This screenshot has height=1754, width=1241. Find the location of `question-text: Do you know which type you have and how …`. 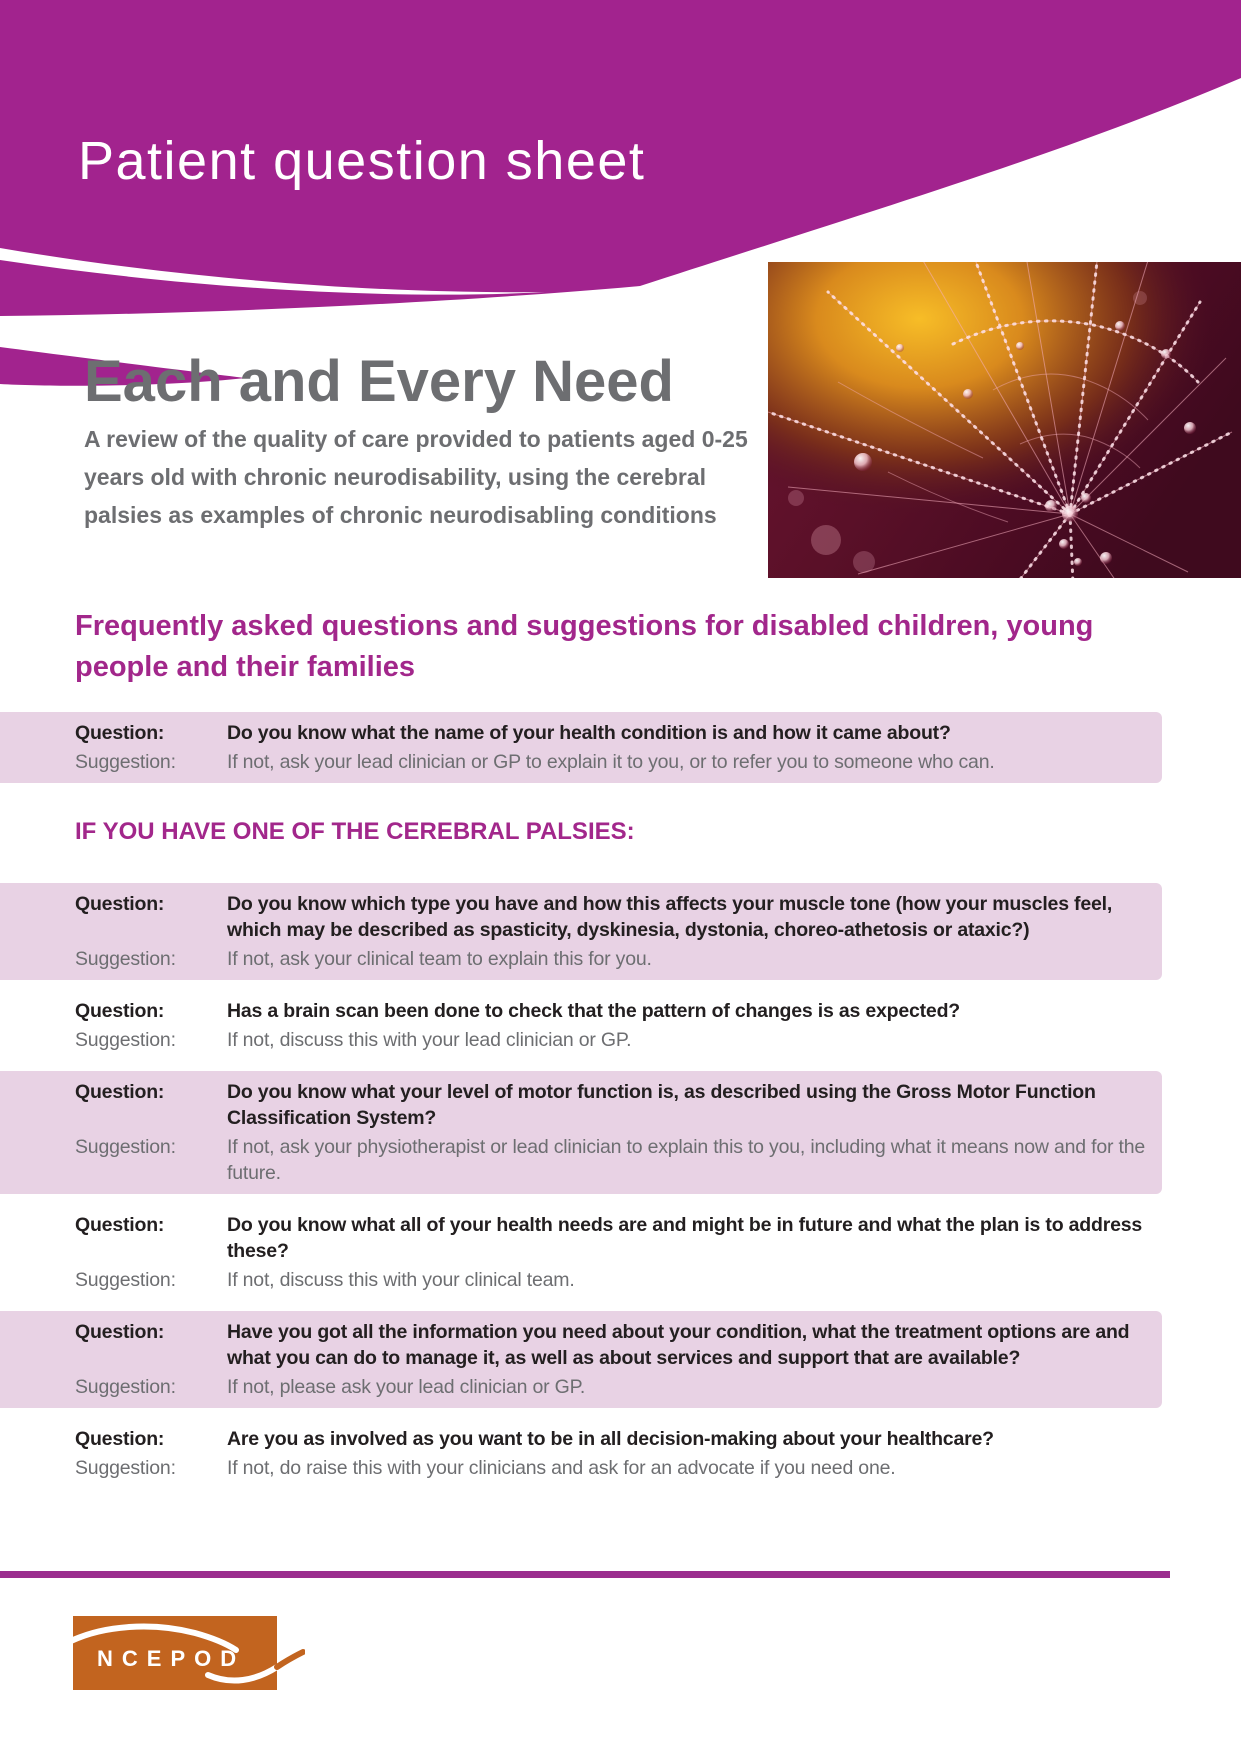

question-text: Do you know which type you have and how … is located at coordinates (670, 917).